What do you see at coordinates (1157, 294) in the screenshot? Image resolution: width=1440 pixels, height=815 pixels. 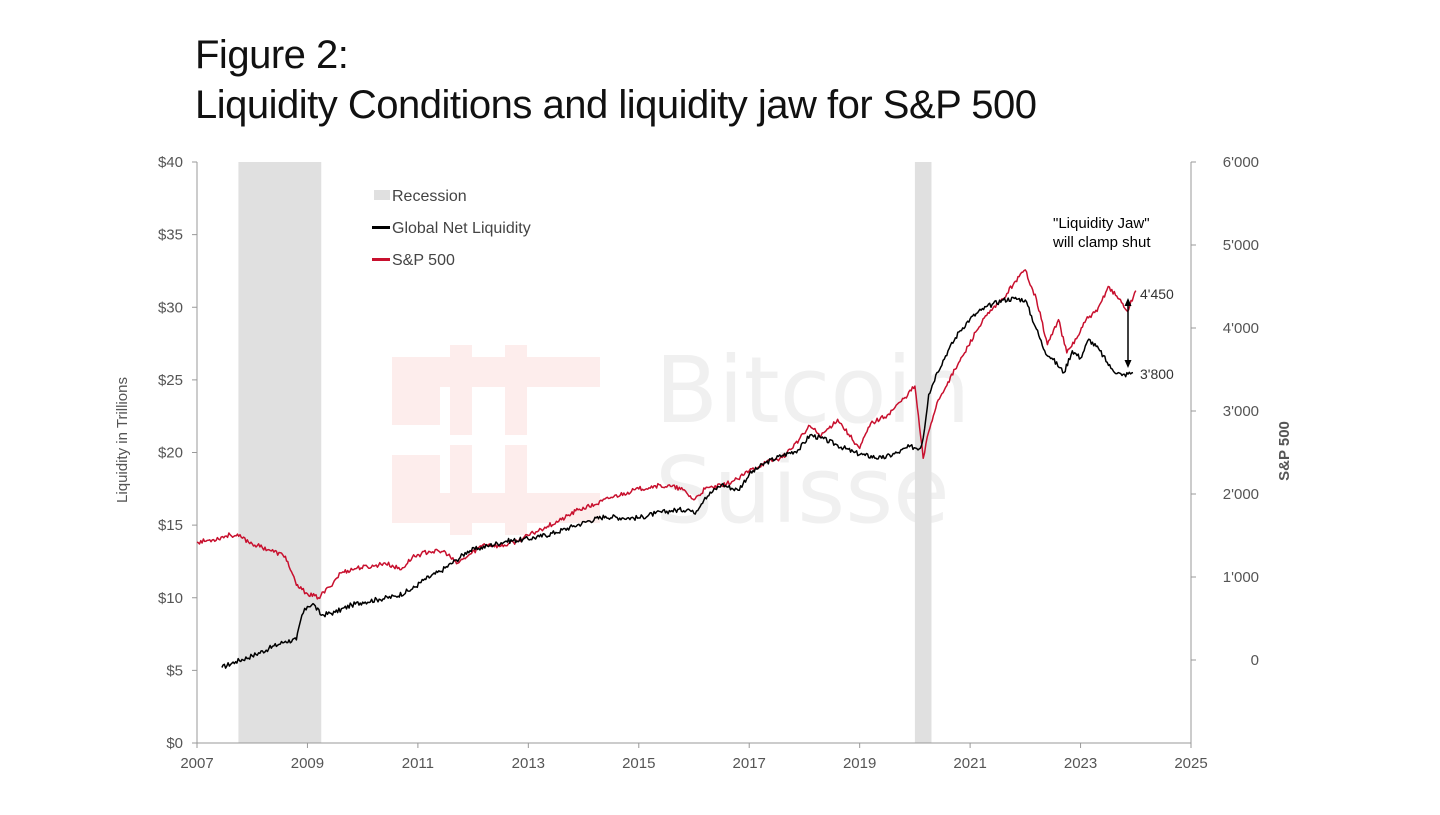 I see `end-label-sp500: 4'450` at bounding box center [1157, 294].